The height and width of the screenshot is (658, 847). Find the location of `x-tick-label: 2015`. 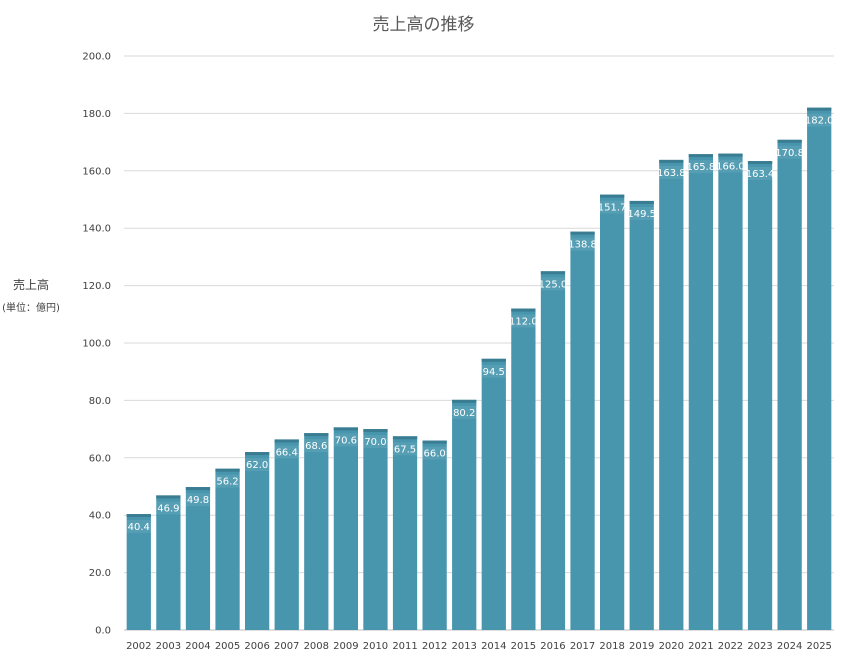

x-tick-label: 2015 is located at coordinates (523, 646).